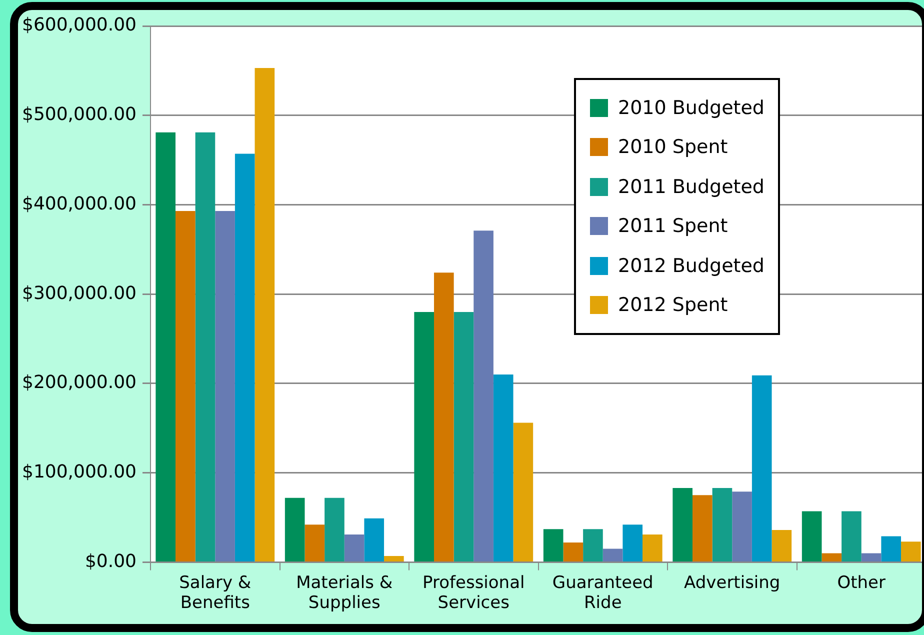 This screenshot has height=635, width=924. What do you see at coordinates (691, 187) in the screenshot?
I see `legend-label: 2011 Budgeted` at bounding box center [691, 187].